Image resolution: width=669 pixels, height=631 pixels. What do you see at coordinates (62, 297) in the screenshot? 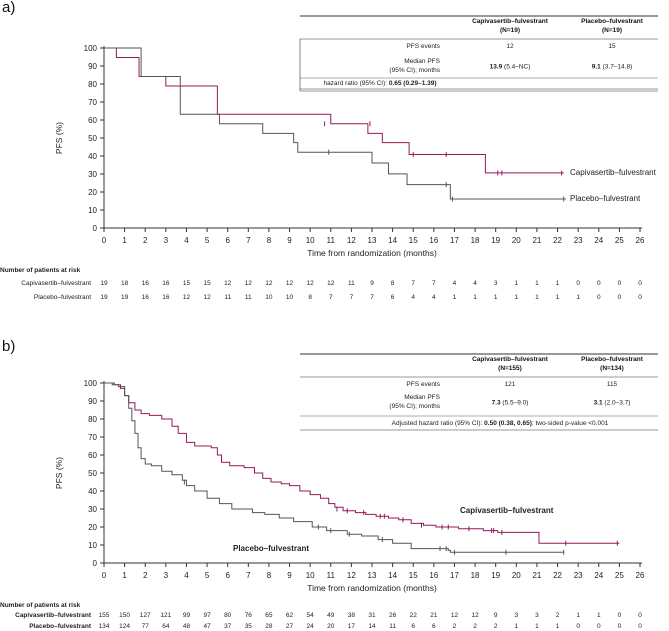
I see `risk-row-label: Placebo–fulvestrant` at bounding box center [62, 297].